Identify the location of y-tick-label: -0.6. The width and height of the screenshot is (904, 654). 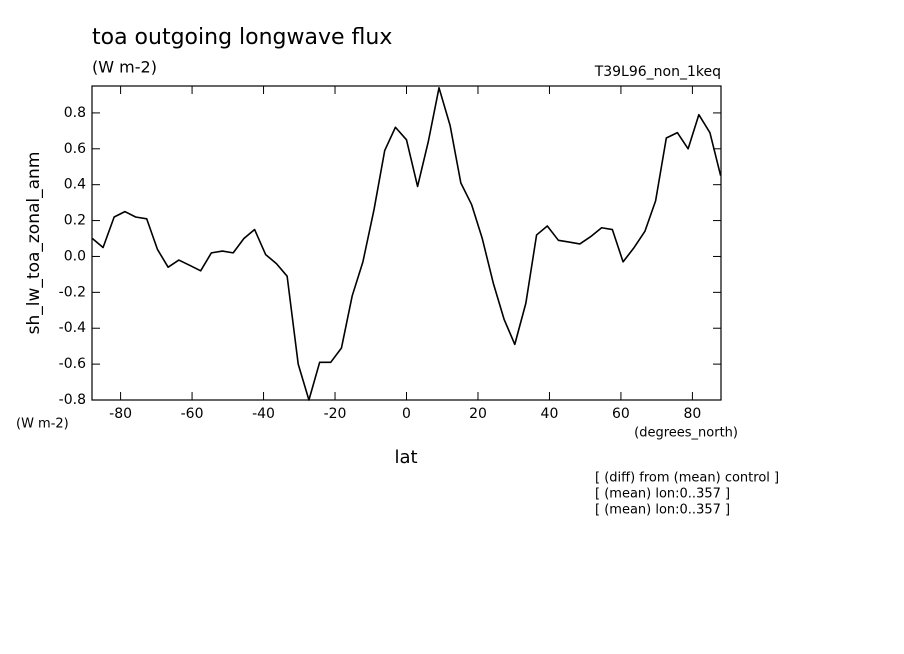
(72, 364).